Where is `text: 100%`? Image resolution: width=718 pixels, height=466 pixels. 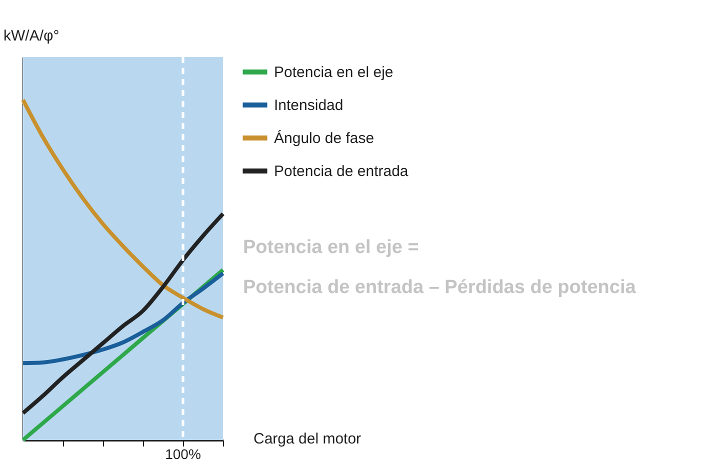
text: 100% is located at coordinates (183, 454).